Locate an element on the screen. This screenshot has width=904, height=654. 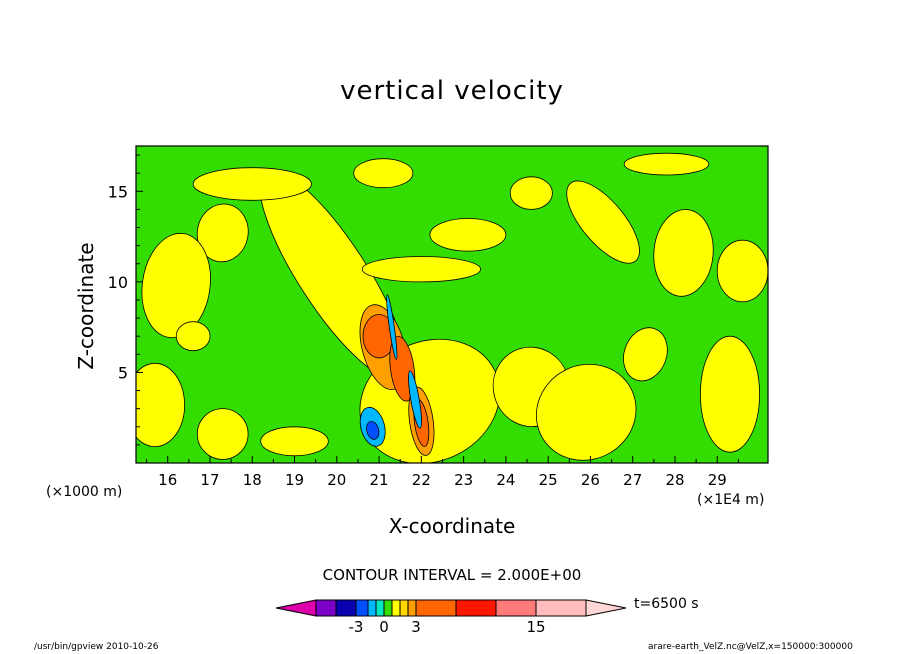
x-tick-label: 27 is located at coordinates (632, 480).